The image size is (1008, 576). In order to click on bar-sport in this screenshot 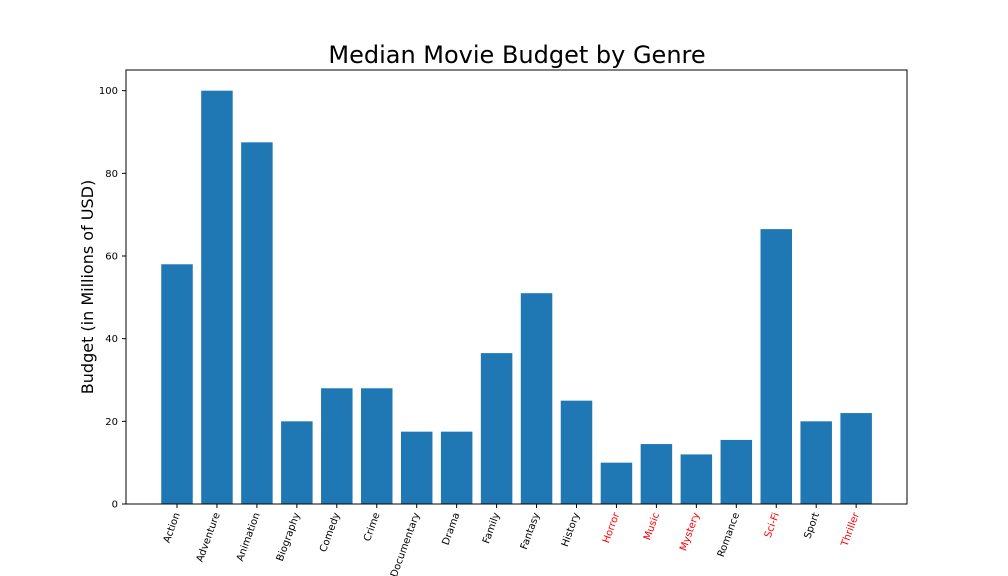, I will do `click(816, 462)`.